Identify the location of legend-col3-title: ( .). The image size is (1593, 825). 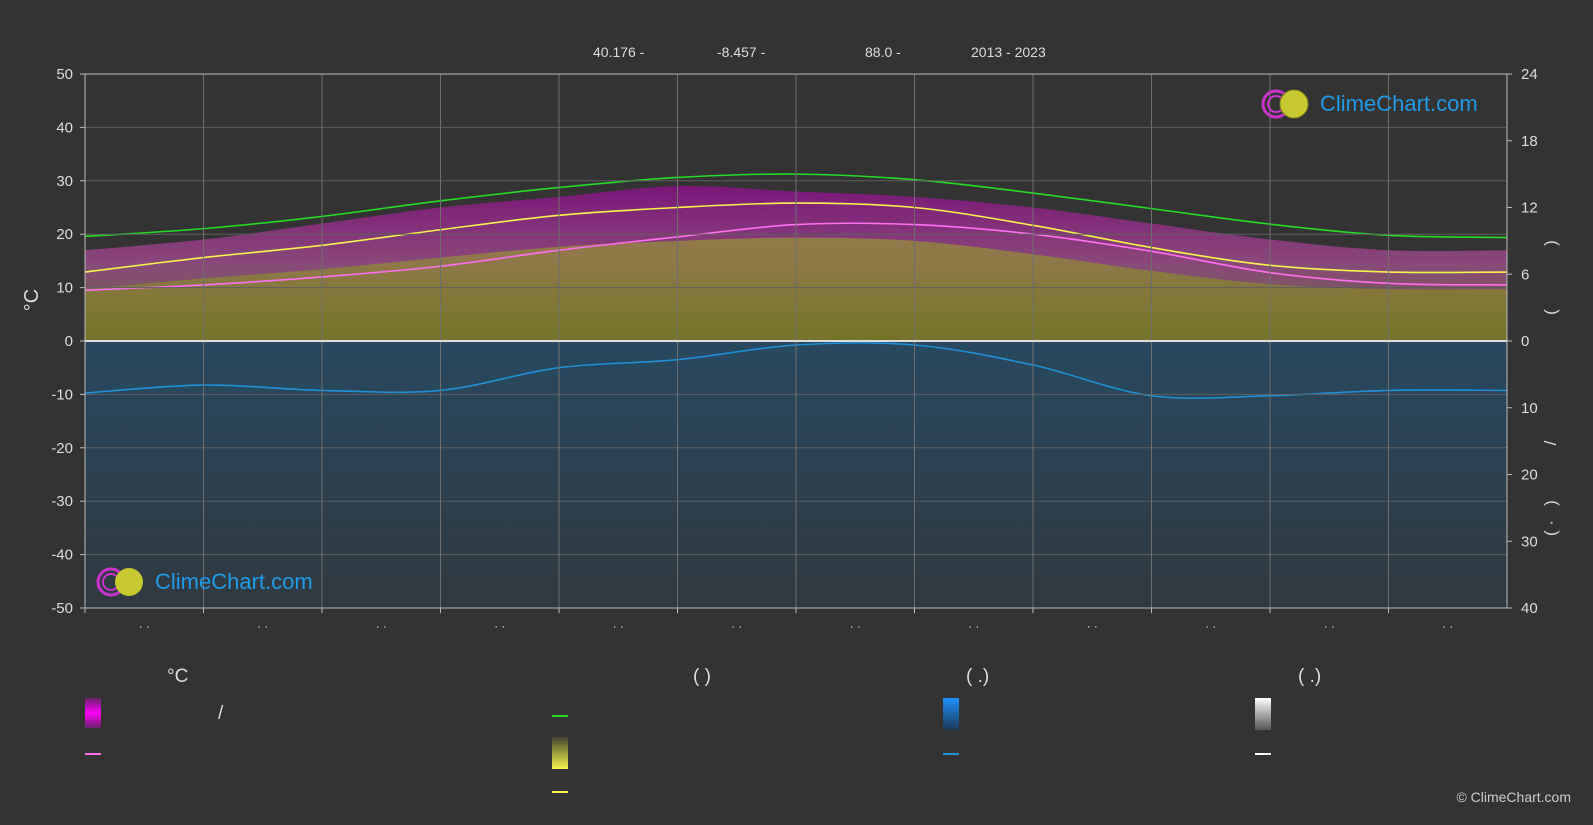
(978, 676).